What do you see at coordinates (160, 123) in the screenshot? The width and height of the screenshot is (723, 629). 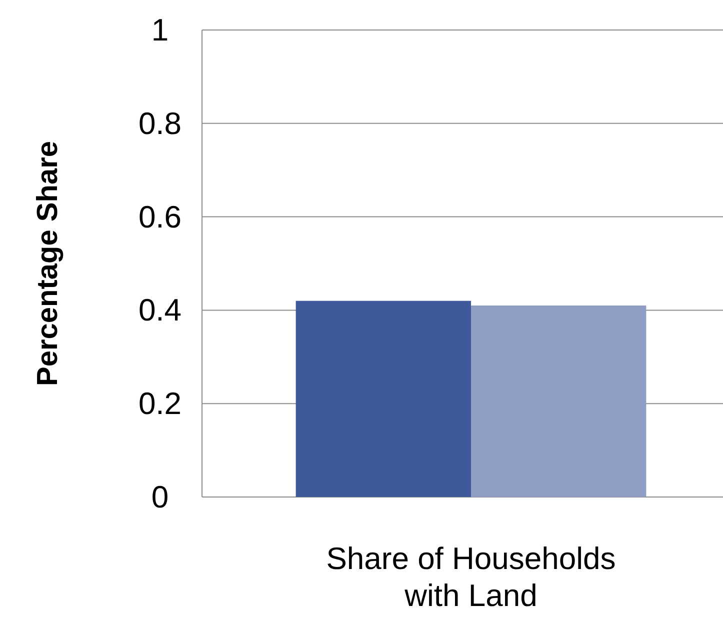 I see `y-tick-label: 0.8` at bounding box center [160, 123].